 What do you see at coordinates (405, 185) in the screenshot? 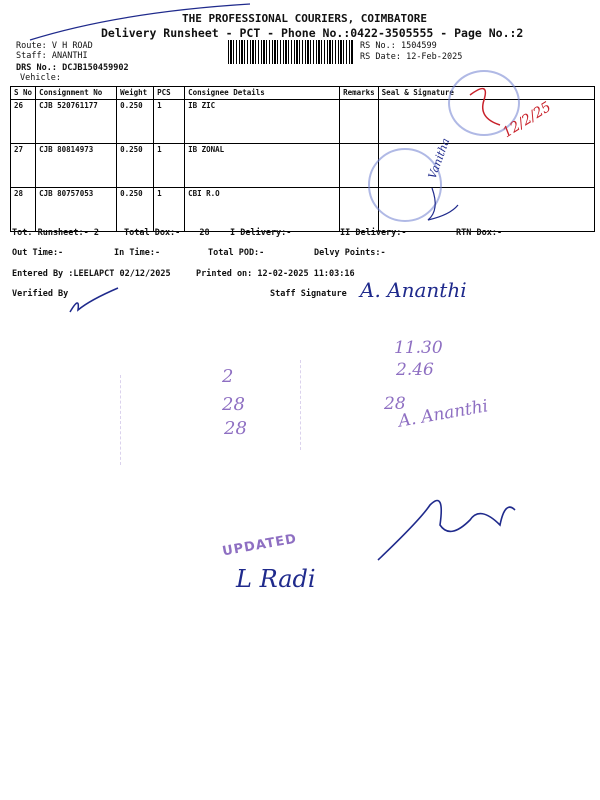
I see `round-seal-stamp` at bounding box center [405, 185].